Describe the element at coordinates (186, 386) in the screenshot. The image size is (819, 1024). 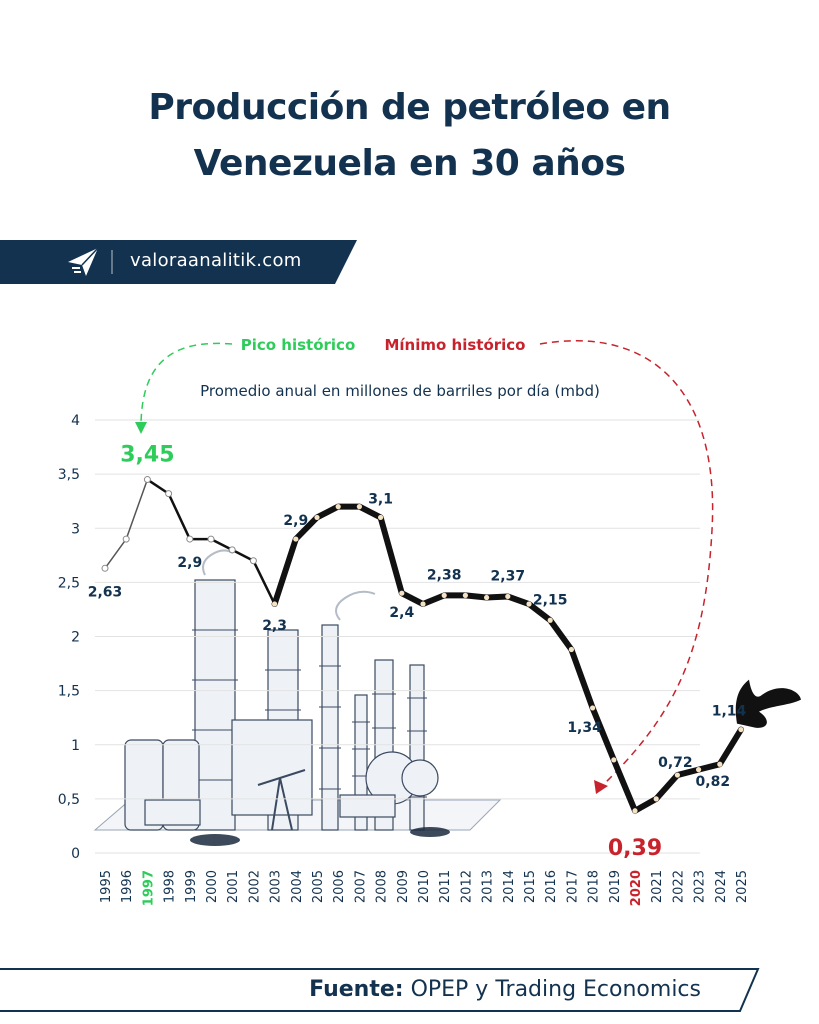
I see `peak-arrow-line` at that location.